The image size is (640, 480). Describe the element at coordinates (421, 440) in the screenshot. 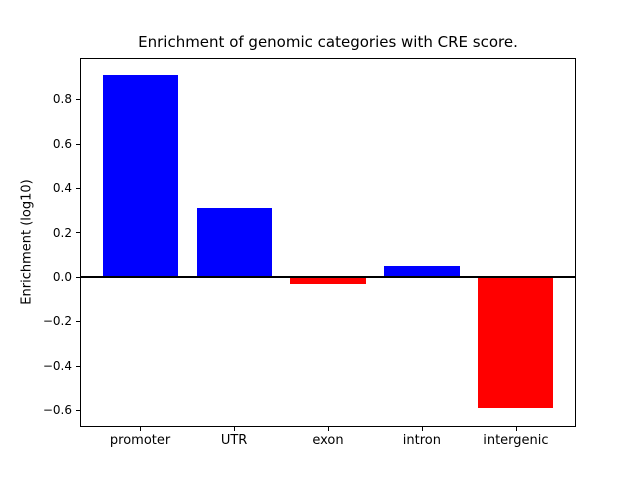

I see `x-tick-label-intron: intron` at that location.